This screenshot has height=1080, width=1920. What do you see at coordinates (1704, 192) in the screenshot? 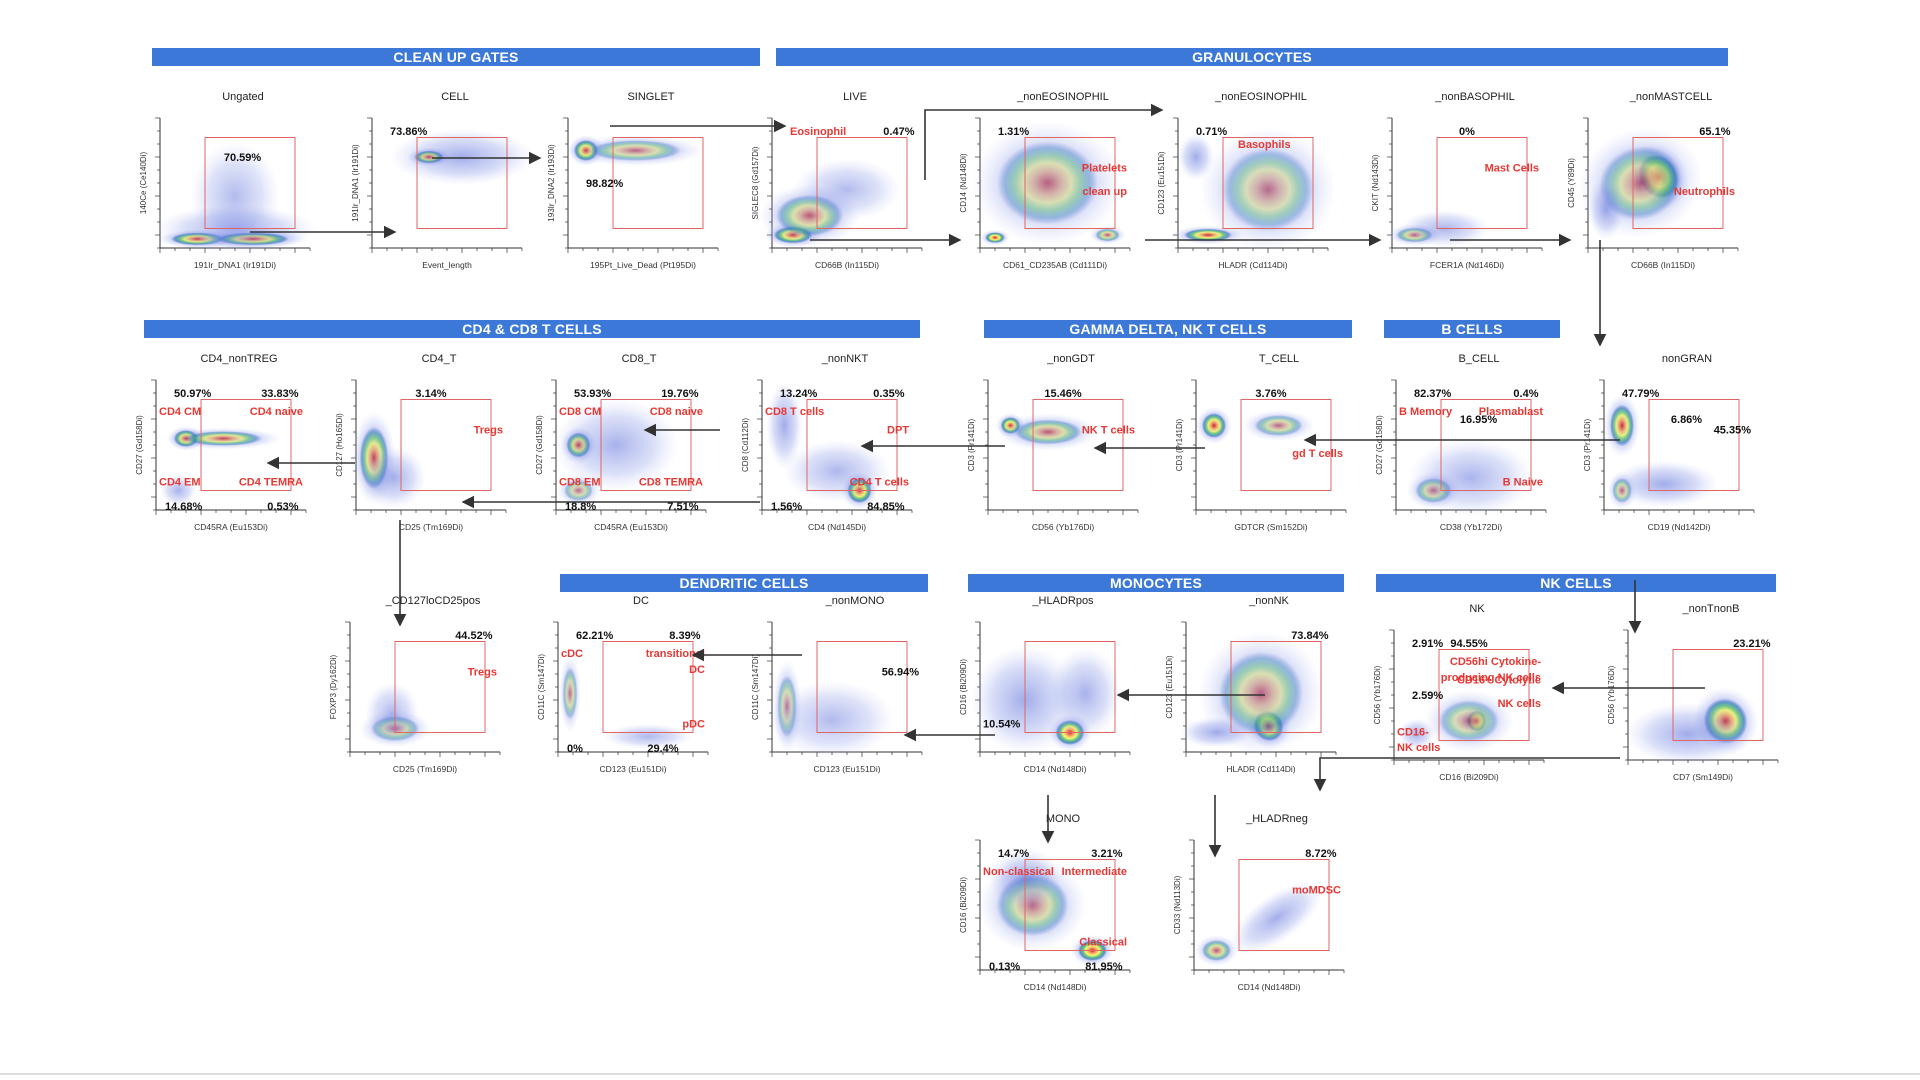
I see `population-label: Neutrophils` at bounding box center [1704, 192].